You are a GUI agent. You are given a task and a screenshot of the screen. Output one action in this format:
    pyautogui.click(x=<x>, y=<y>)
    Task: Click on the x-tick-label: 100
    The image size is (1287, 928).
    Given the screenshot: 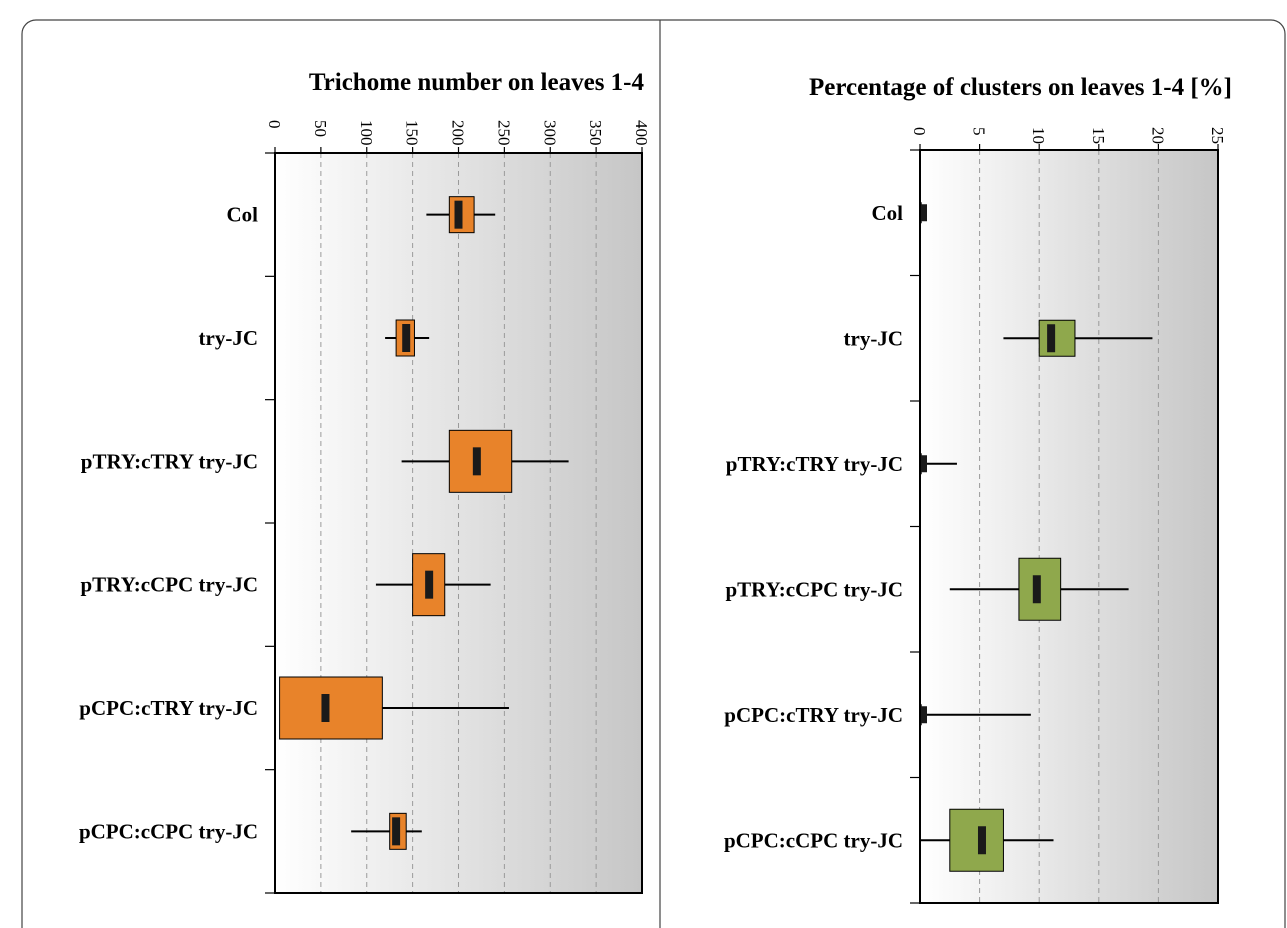 What is the action you would take?
    pyautogui.click(x=366, y=133)
    